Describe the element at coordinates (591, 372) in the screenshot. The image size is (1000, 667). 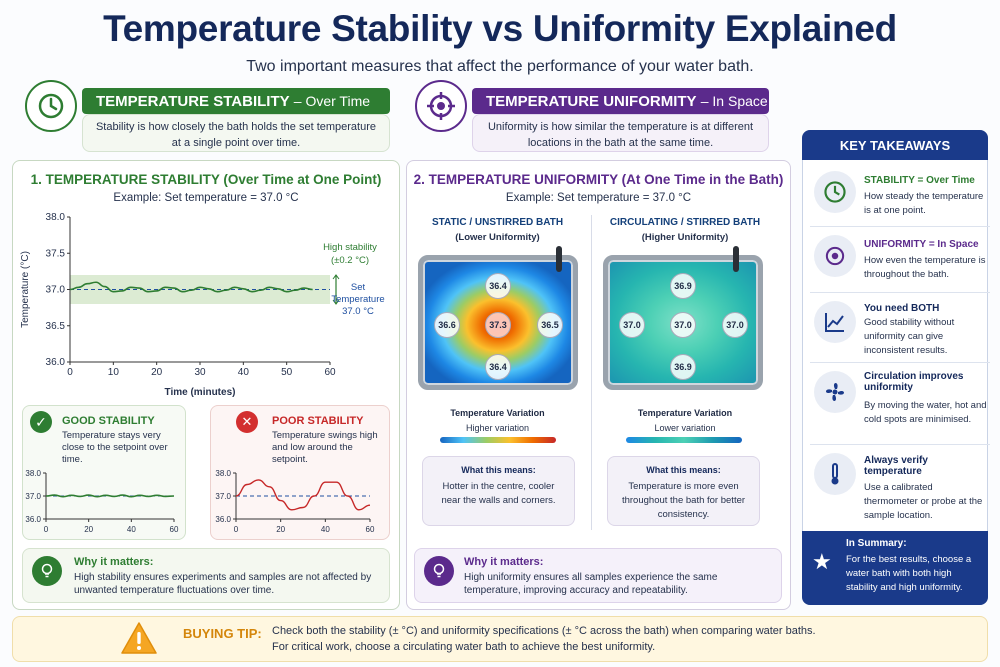
I see `uniformity-divider` at that location.